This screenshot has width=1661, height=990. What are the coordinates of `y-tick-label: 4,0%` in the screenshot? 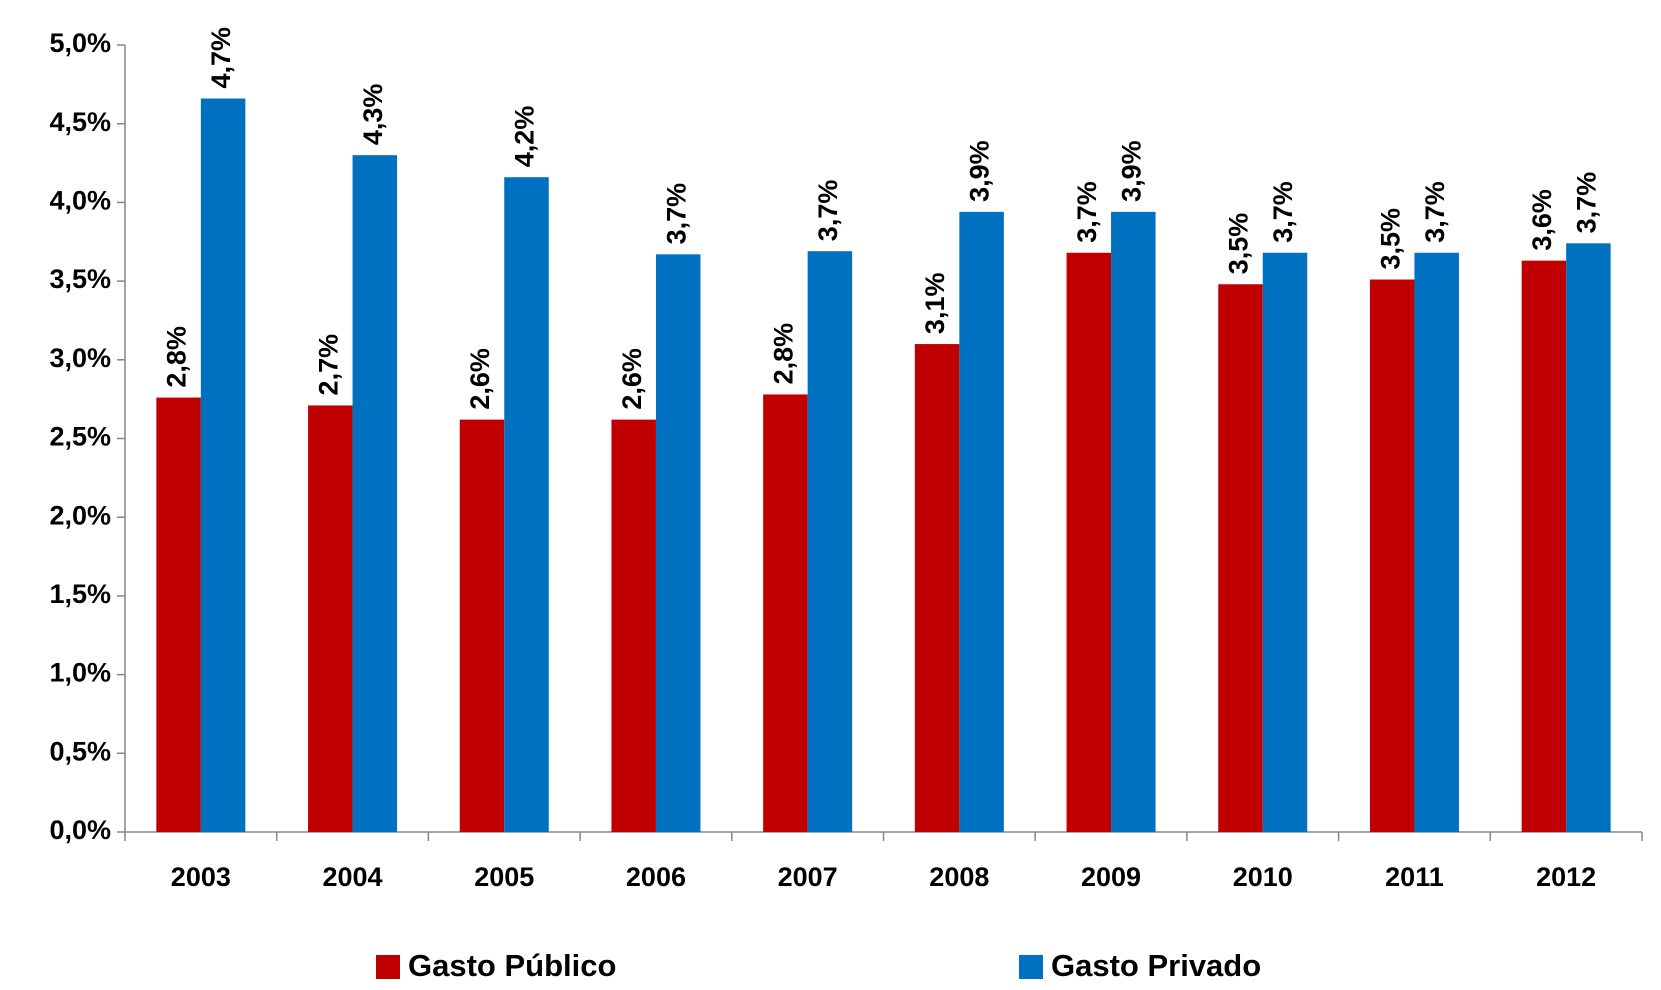 It's located at (80, 201).